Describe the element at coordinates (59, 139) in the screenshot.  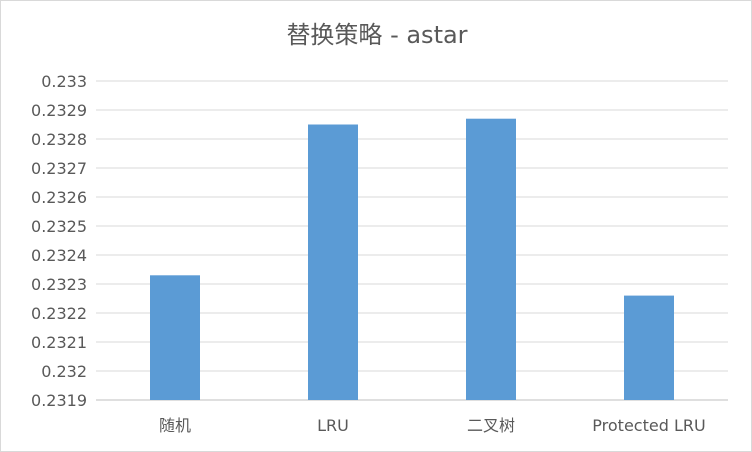
I see `y-tick-label: 0.2328` at that location.